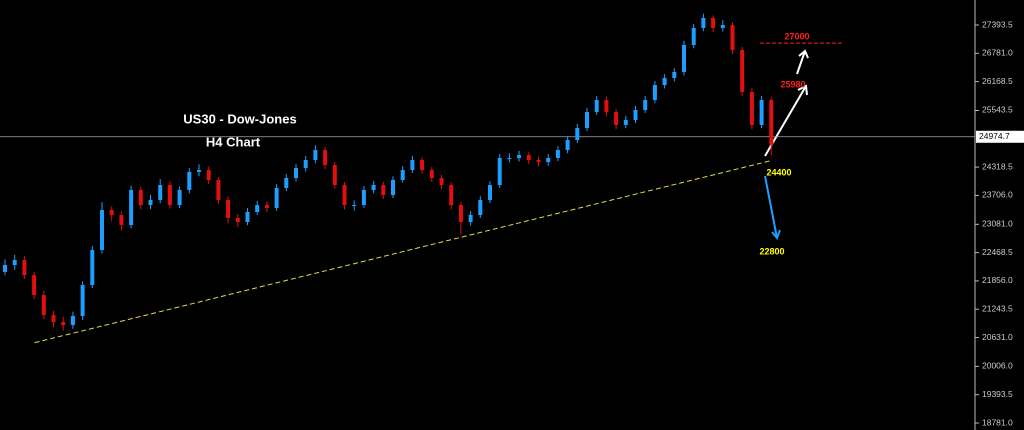 This screenshot has height=430, width=1024. Describe the element at coordinates (997, 24) in the screenshot. I see `y-tick-label: 27393.5` at that location.